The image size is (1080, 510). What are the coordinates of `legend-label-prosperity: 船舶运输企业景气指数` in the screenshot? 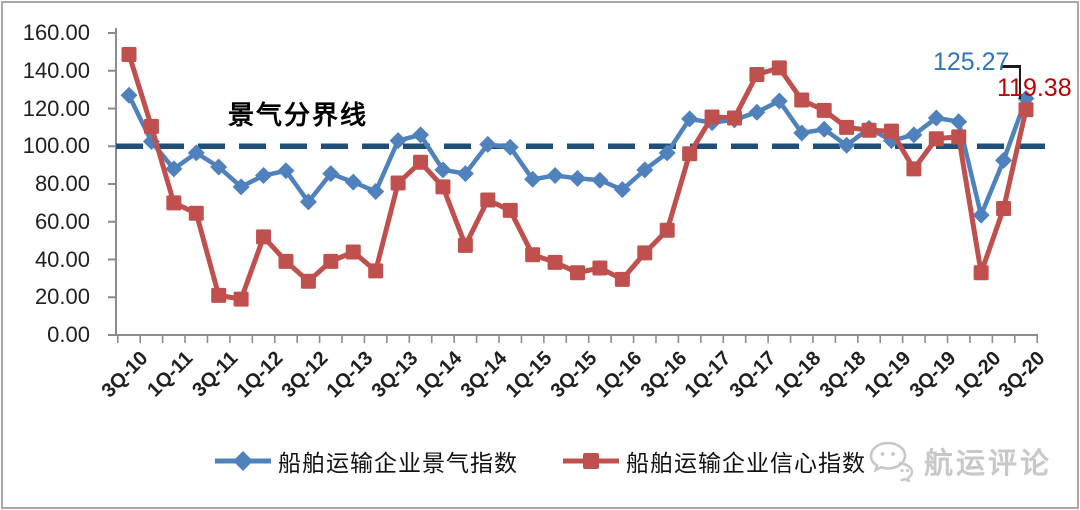 It's located at (398, 463).